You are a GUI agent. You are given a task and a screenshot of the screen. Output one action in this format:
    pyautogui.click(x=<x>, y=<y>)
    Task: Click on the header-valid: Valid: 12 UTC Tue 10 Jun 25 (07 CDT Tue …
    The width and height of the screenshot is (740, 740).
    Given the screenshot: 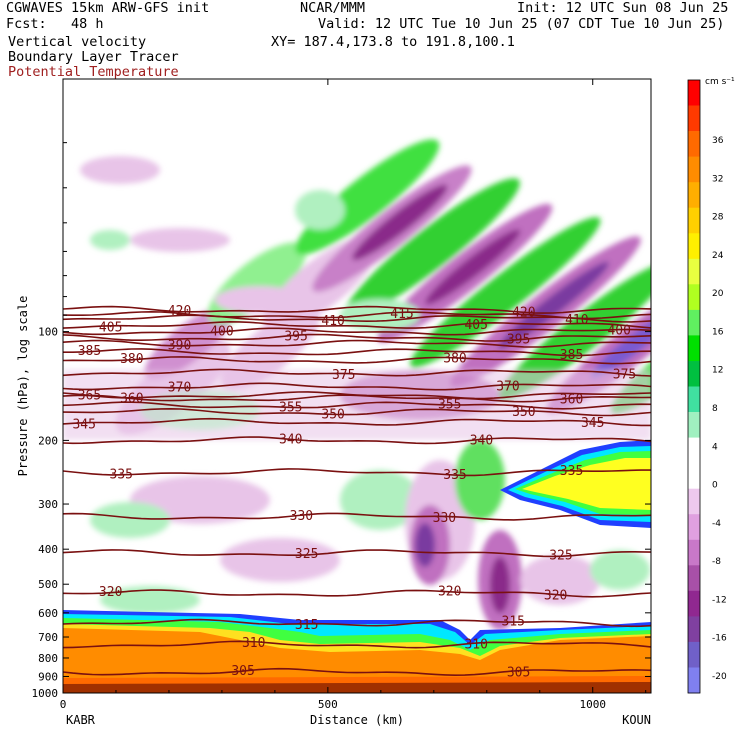 What is the action you would take?
    pyautogui.click(x=521, y=24)
    